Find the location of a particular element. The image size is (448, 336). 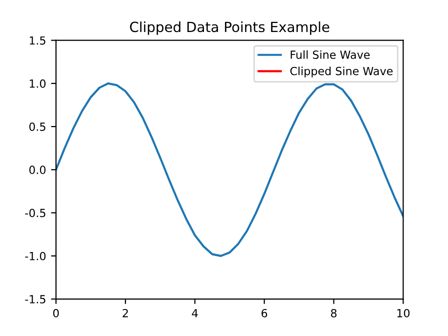

y-tick-label: 0.5 is located at coordinates (37, 126).